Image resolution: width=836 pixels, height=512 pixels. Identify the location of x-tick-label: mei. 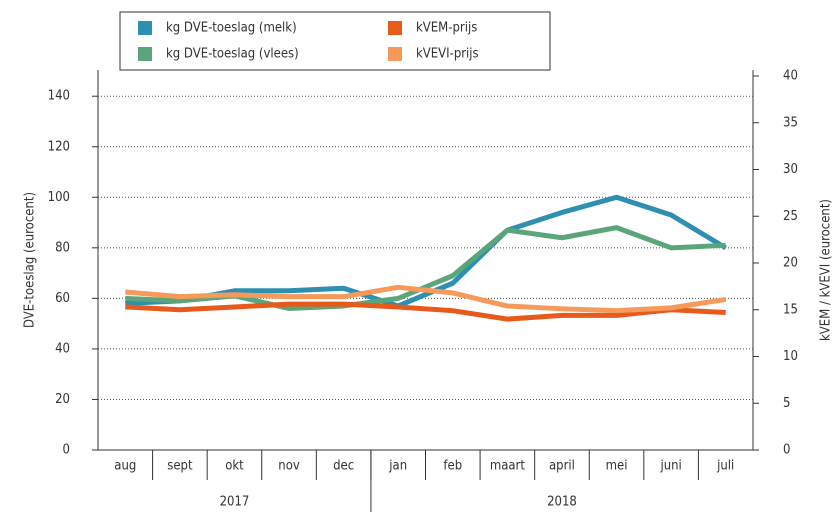
(617, 466).